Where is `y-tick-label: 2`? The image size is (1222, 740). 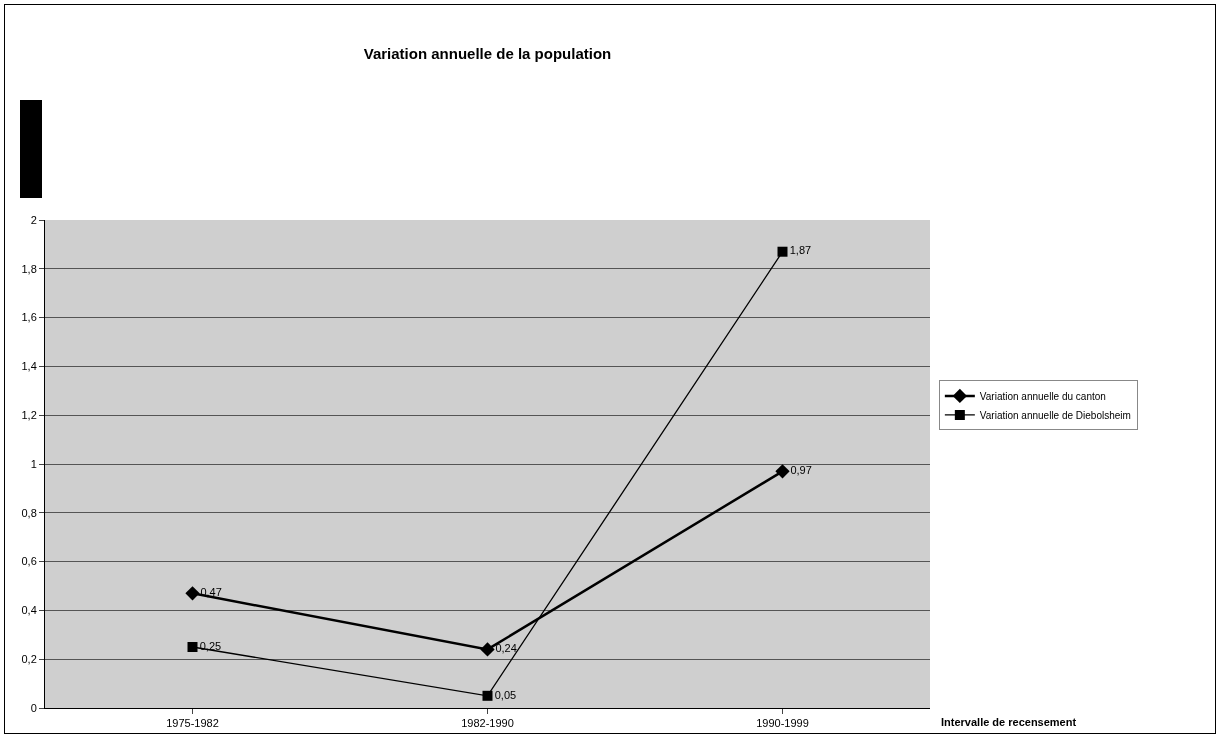
y-tick-label: 2 is located at coordinates (33, 219).